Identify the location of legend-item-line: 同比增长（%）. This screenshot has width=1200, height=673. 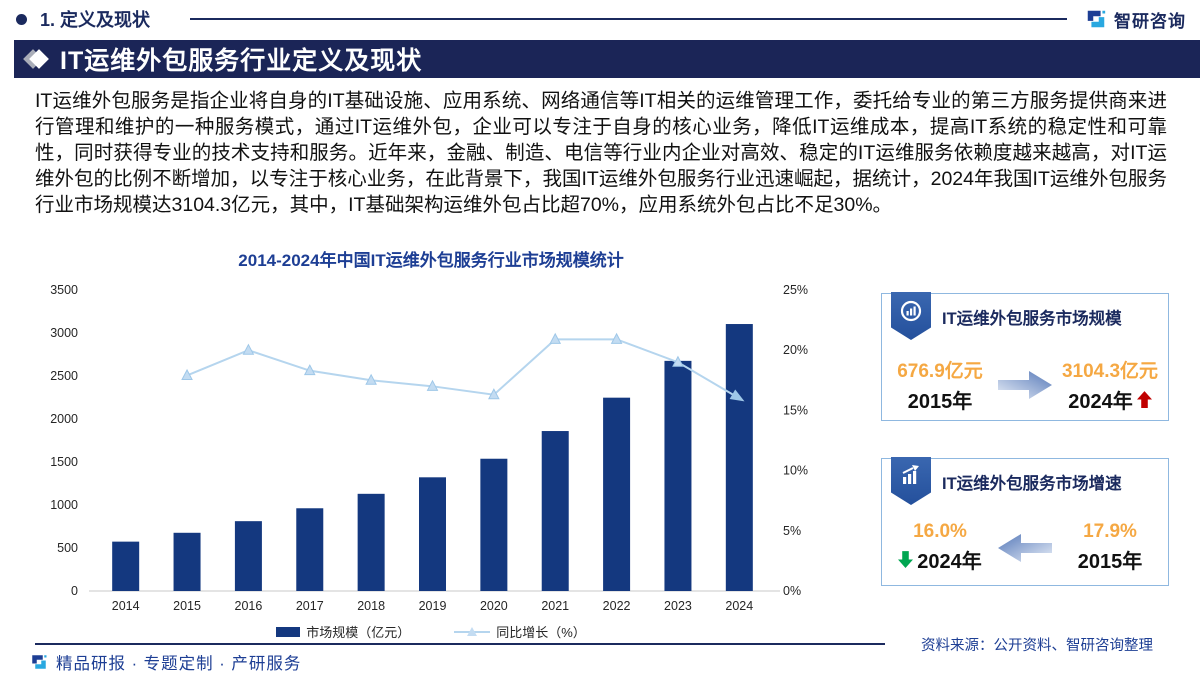
(520, 631).